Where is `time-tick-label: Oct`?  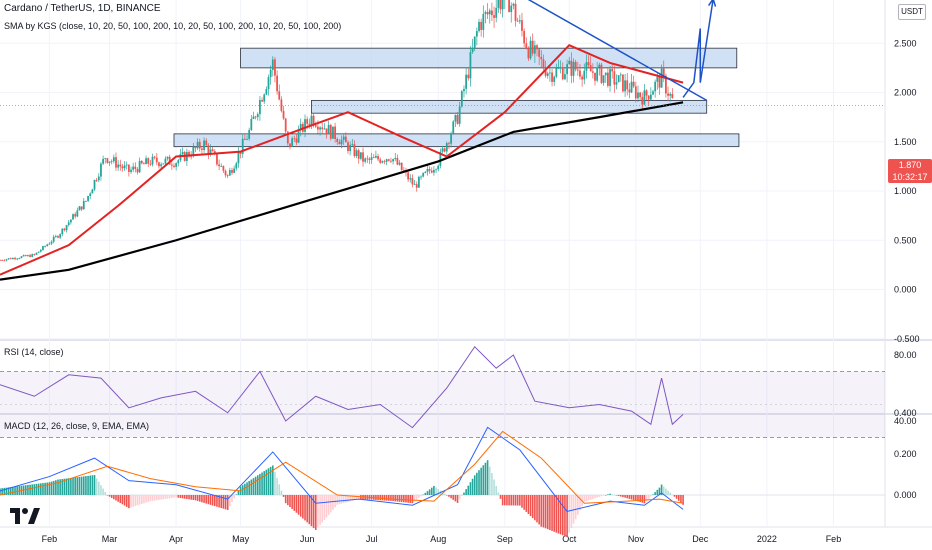
time-tick-label: Oct is located at coordinates (569, 539).